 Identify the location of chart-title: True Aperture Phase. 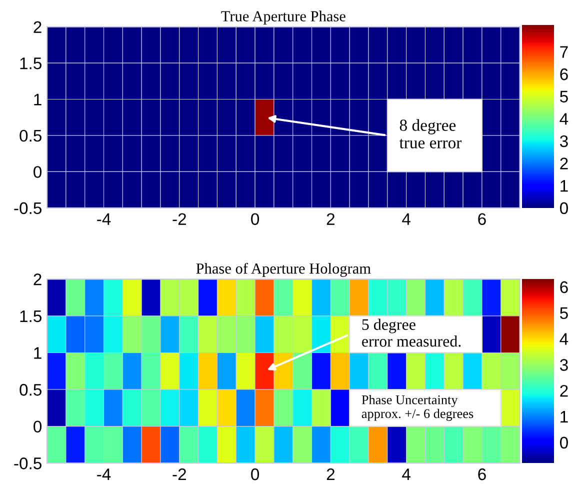
(283, 17).